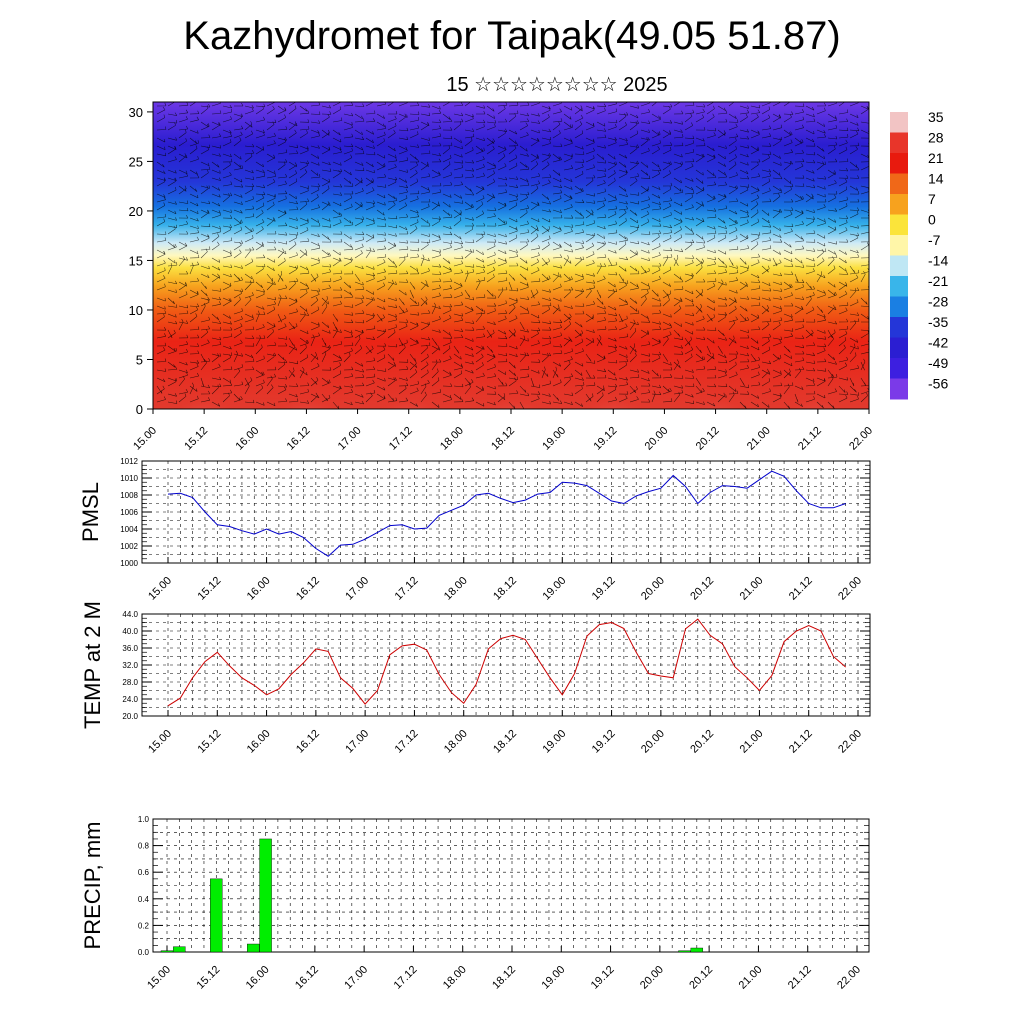 This screenshot has height=1024, width=1024. Describe the element at coordinates (934, 240) in the screenshot. I see `colorbar-label: -7` at that location.